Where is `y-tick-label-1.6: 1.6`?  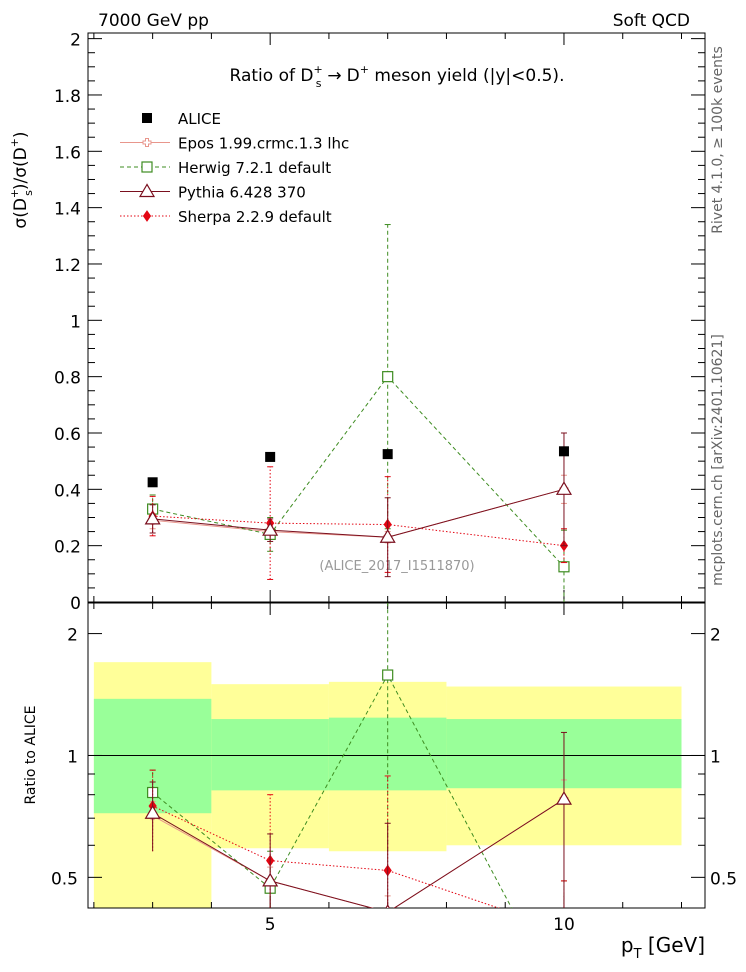
y-tick-label-1.6: 1.6 is located at coordinates (67, 153).